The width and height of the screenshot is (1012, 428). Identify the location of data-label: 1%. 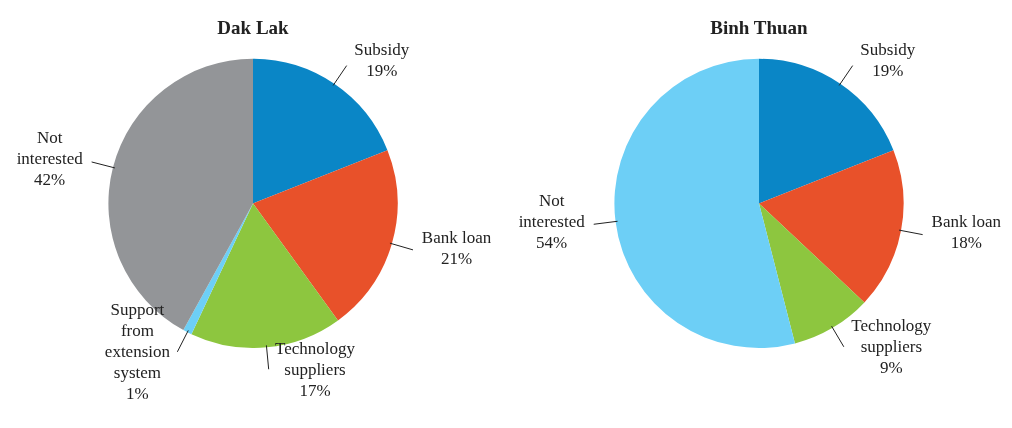
(137, 393).